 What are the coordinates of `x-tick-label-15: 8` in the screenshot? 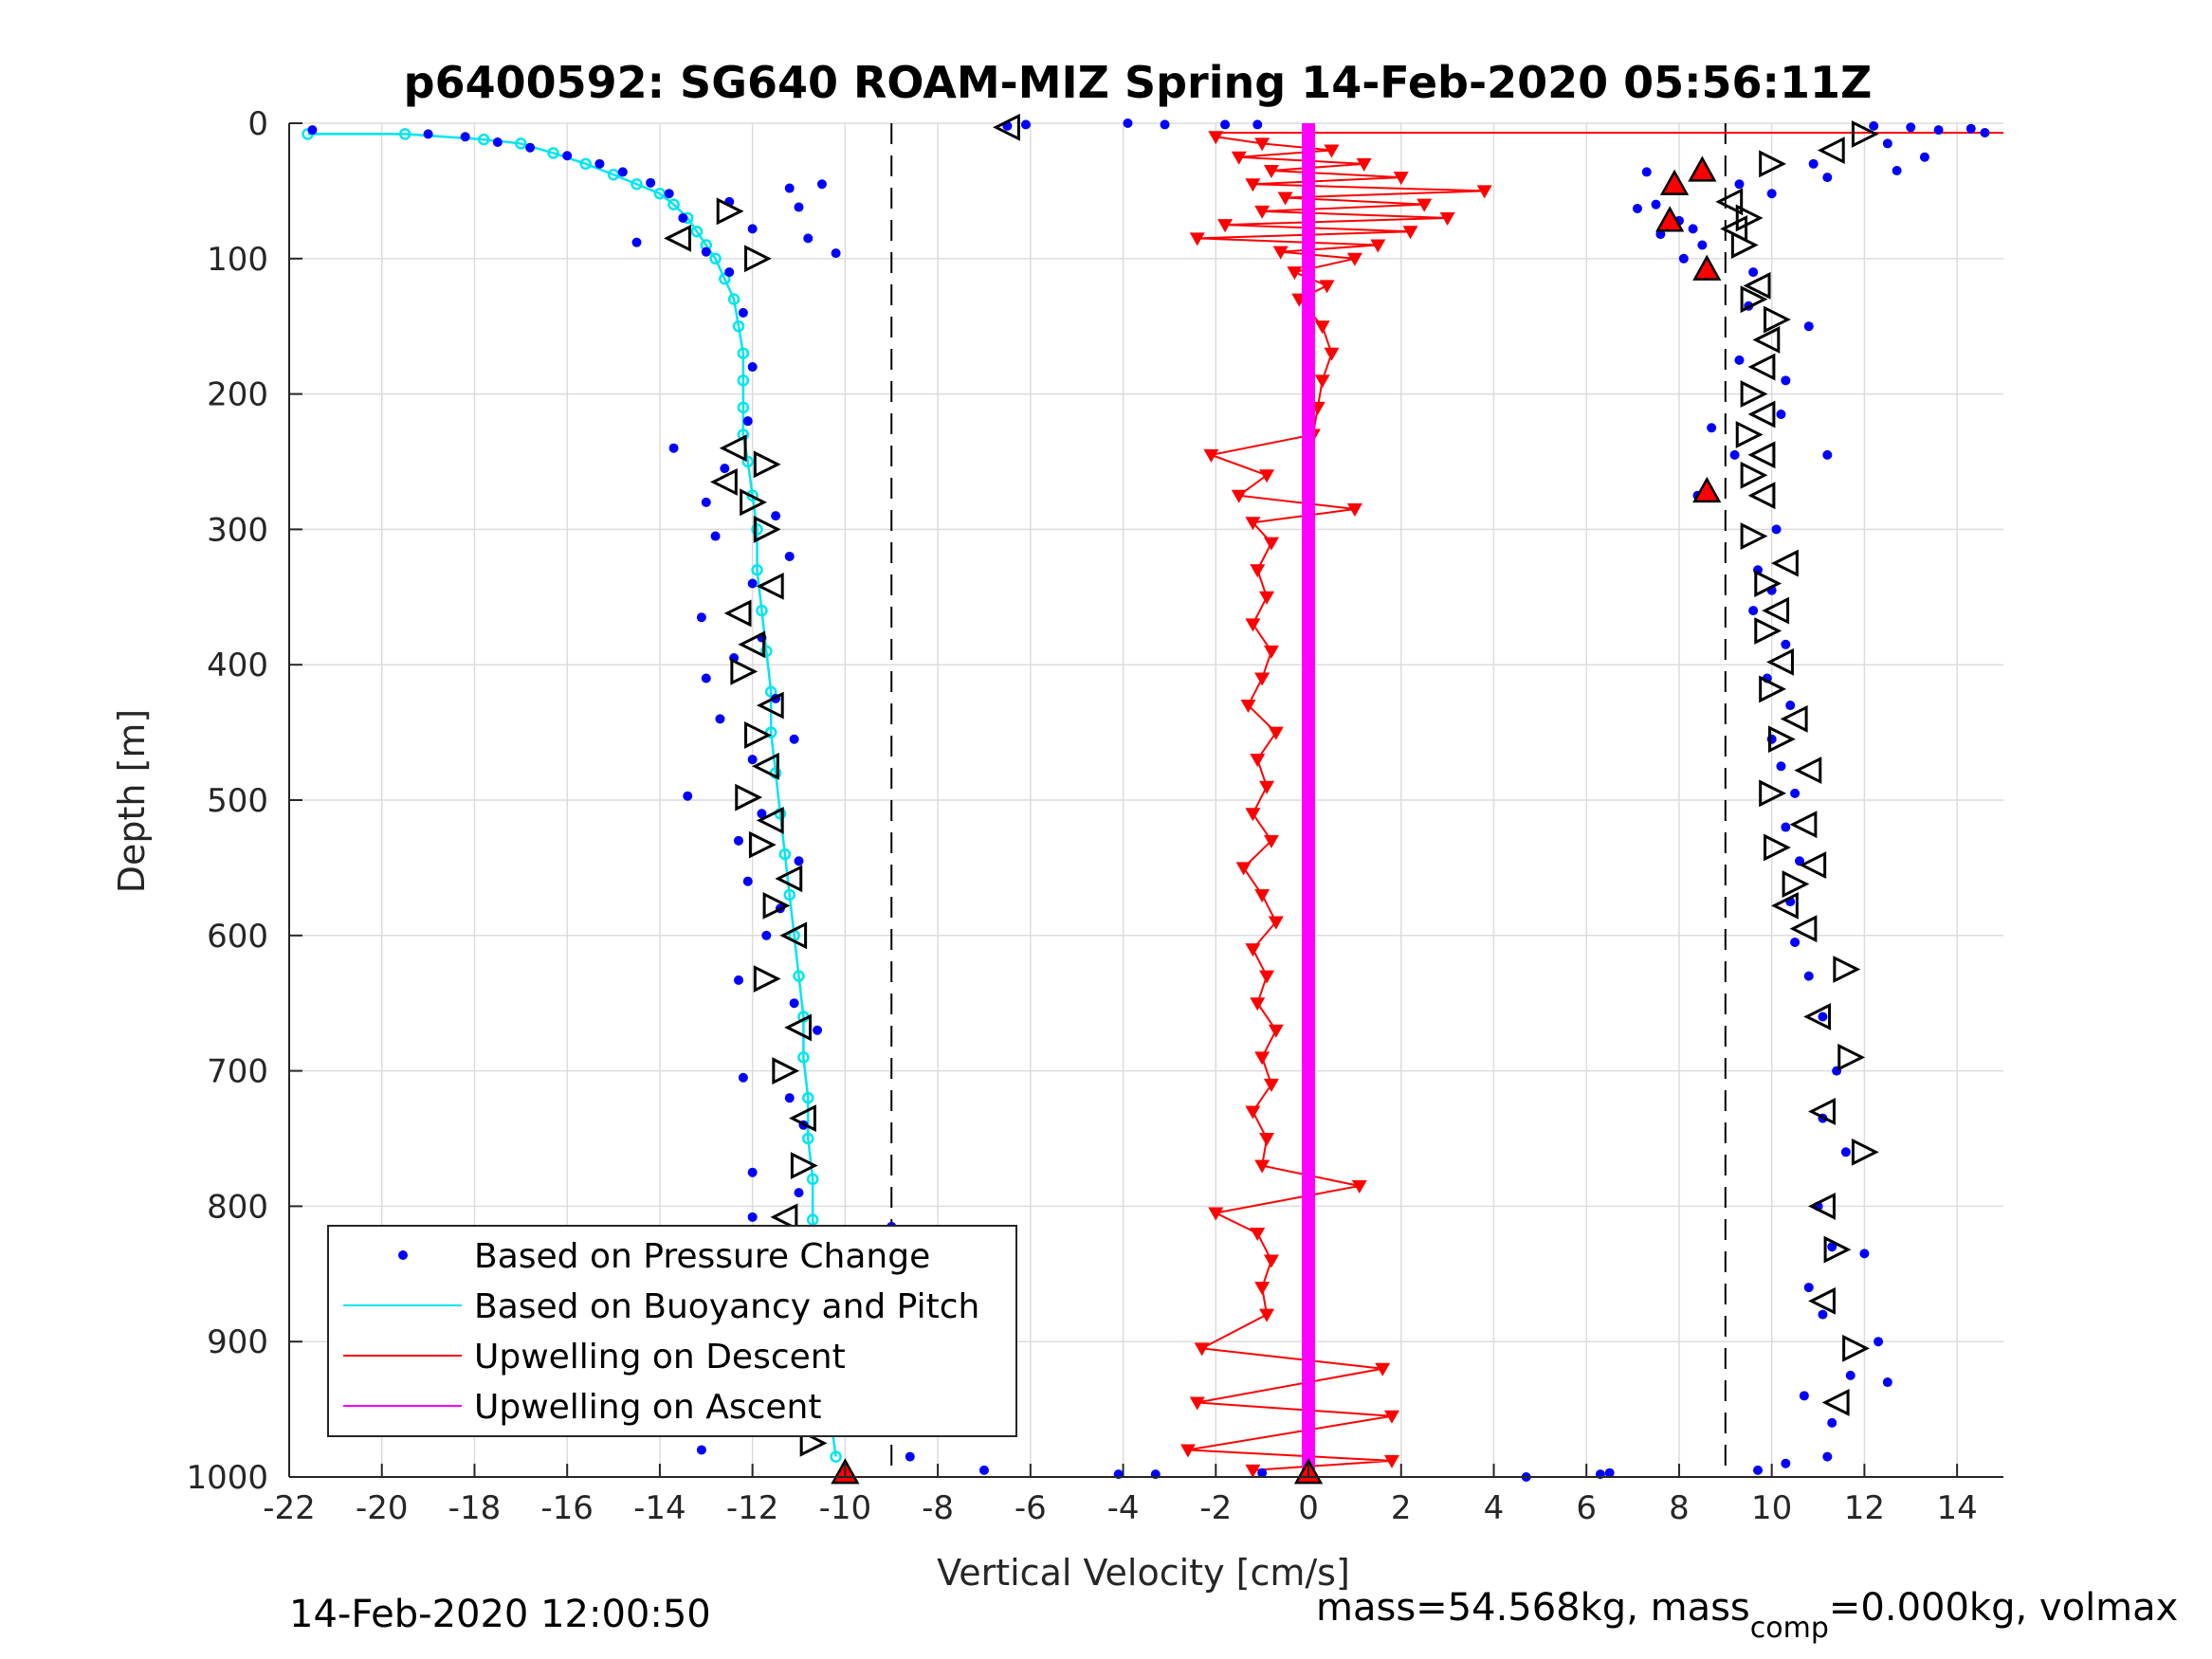 It's located at (1679, 1508).